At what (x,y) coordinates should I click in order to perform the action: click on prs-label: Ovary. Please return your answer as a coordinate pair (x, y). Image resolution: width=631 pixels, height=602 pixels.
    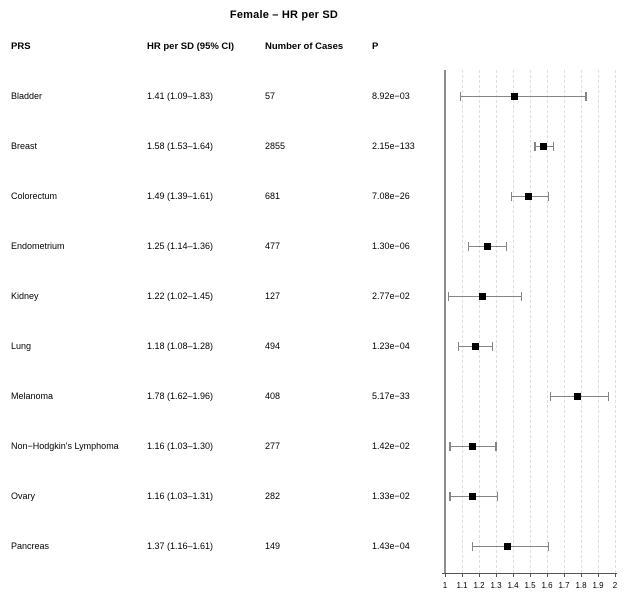
    Looking at the image, I should click on (23, 496).